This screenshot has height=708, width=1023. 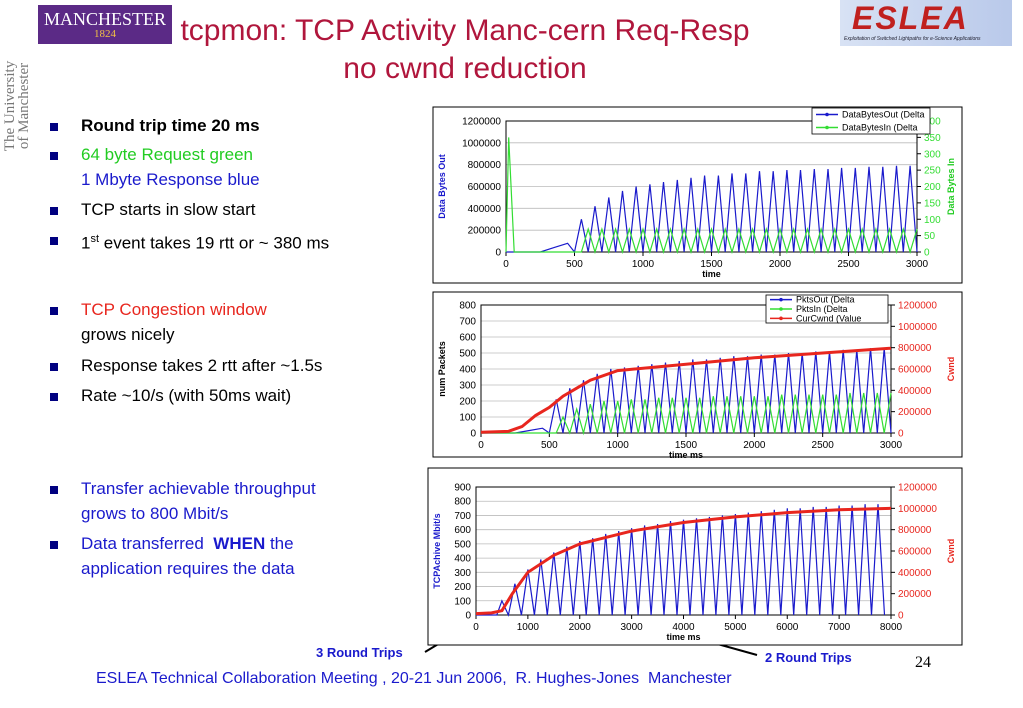 What do you see at coordinates (735, 627) in the screenshot?
I see `x-tick-label: 5000` at bounding box center [735, 627].